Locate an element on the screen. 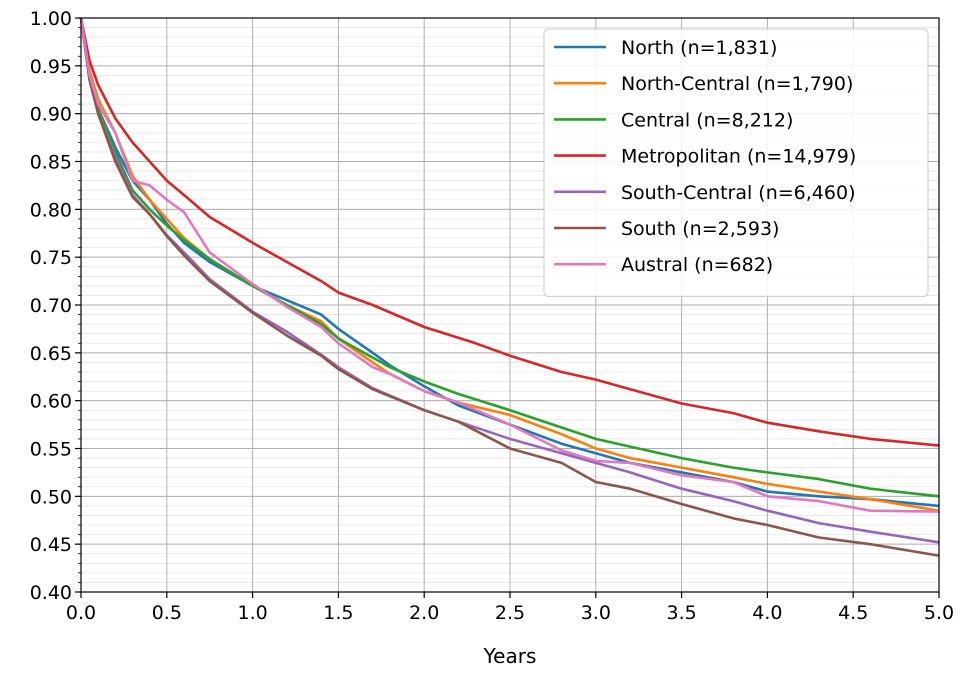 This screenshot has height=676, width=962. x-tick-label: 2.0 is located at coordinates (424, 613).